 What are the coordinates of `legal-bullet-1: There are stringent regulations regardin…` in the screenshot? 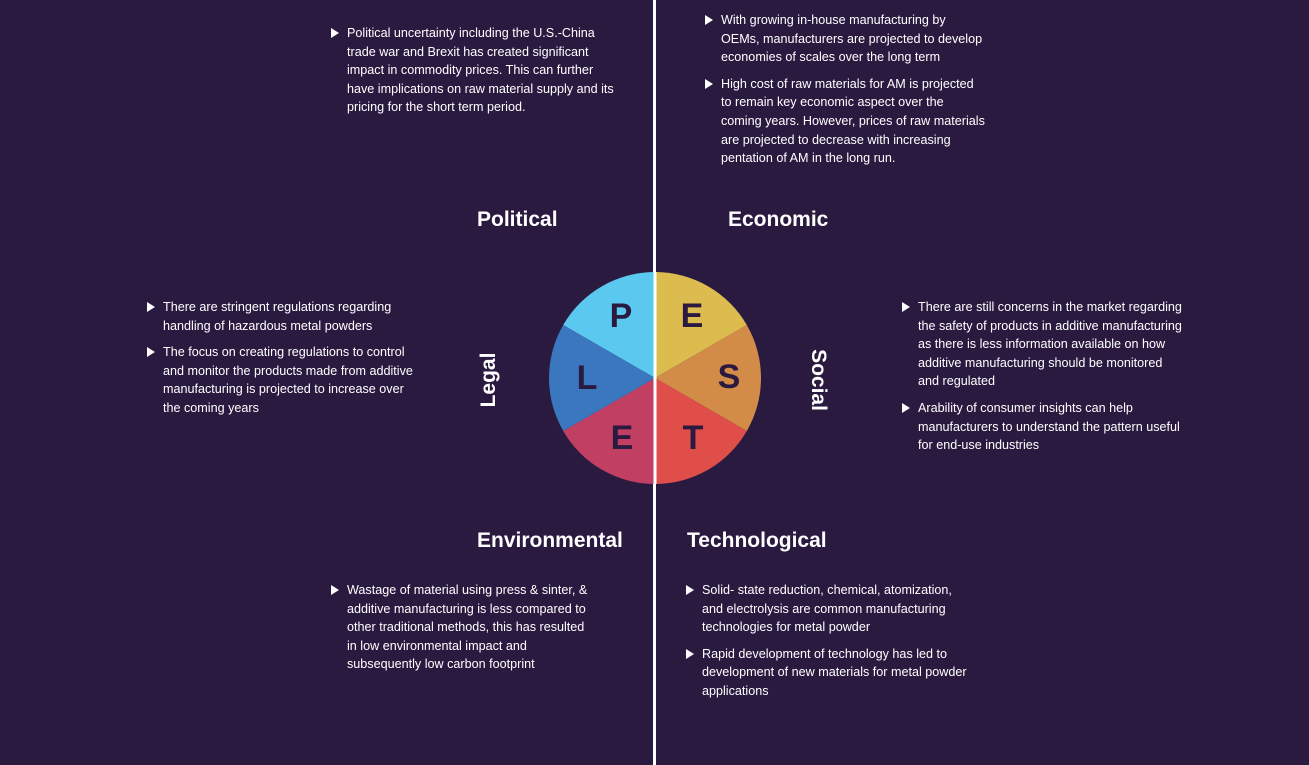 It's located at (282, 316).